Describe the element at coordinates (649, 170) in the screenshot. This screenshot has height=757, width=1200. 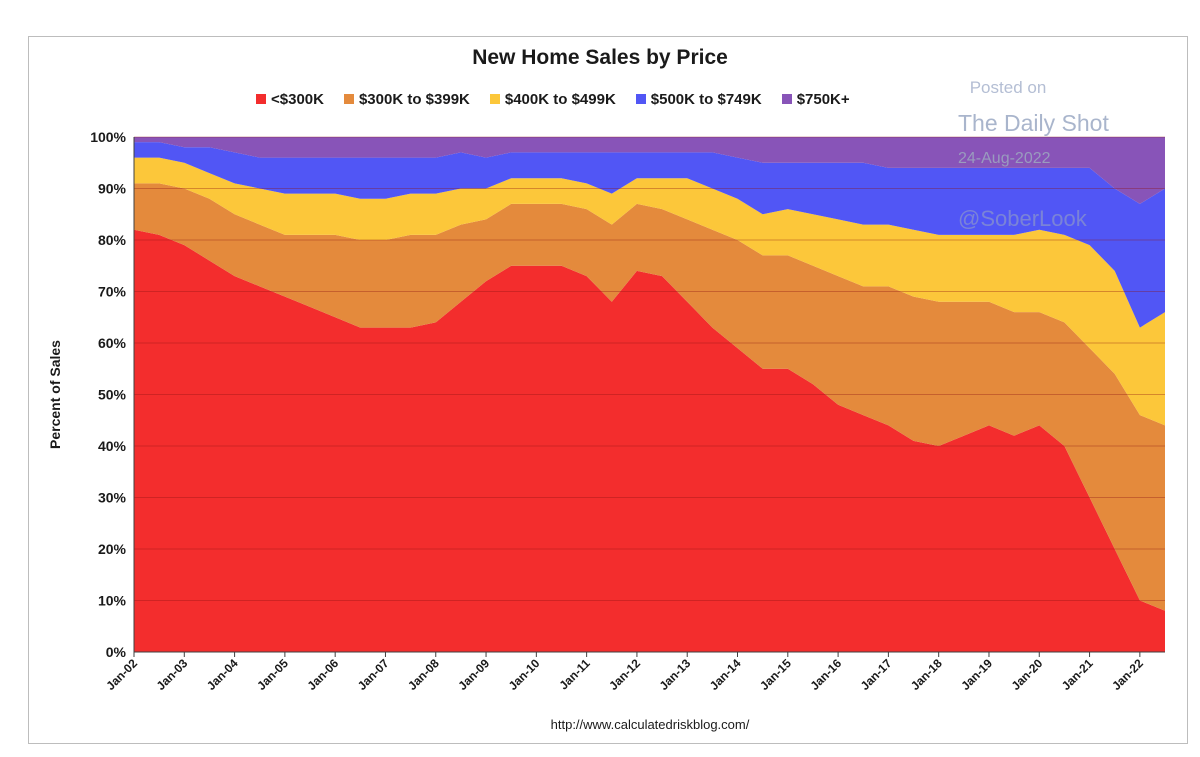
I see `area-750k` at that location.